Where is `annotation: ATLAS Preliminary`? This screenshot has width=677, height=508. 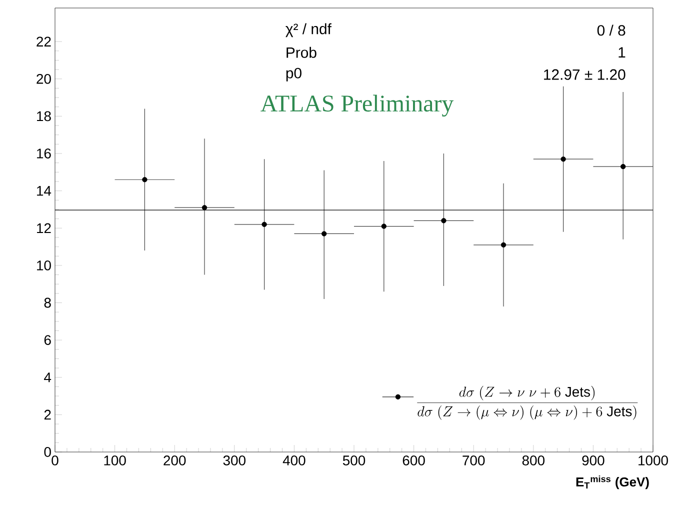 annotation: ATLAS Preliminary is located at coordinates (357, 105).